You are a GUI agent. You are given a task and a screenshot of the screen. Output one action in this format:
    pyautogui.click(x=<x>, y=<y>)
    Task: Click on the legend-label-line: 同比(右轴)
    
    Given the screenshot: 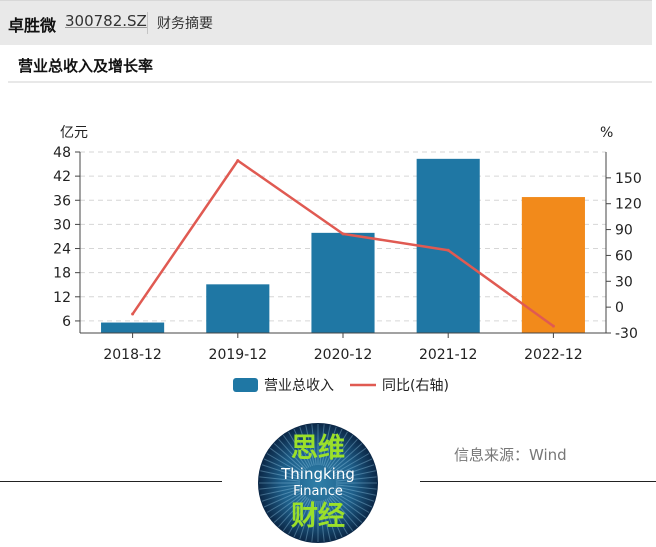 What is the action you would take?
    pyautogui.click(x=415, y=386)
    